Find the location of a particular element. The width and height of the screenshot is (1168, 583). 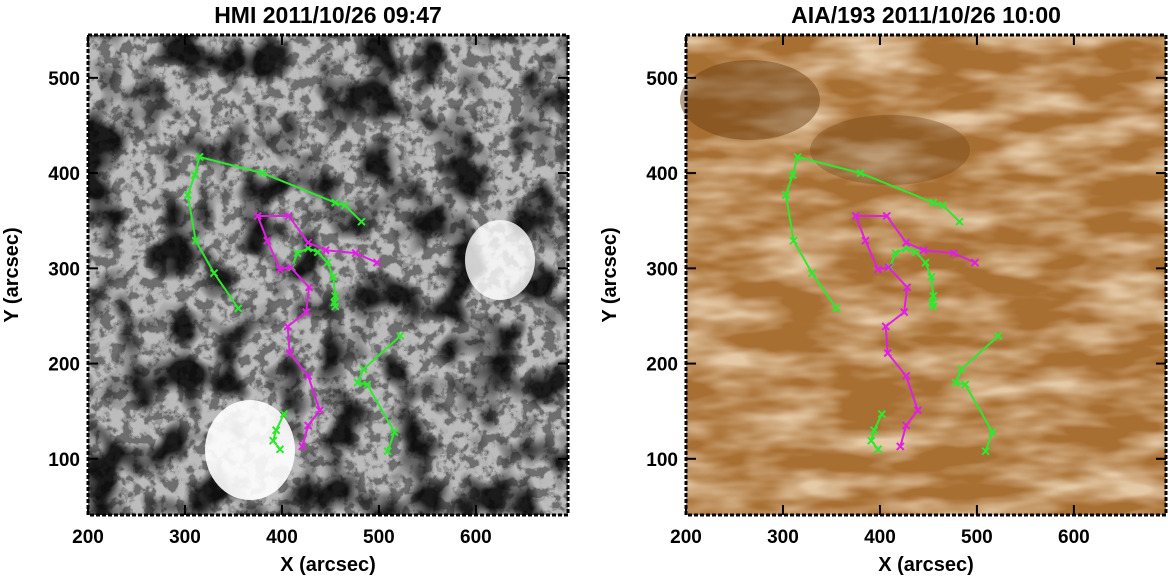

y-tick-label: 500 is located at coordinates (64, 79).